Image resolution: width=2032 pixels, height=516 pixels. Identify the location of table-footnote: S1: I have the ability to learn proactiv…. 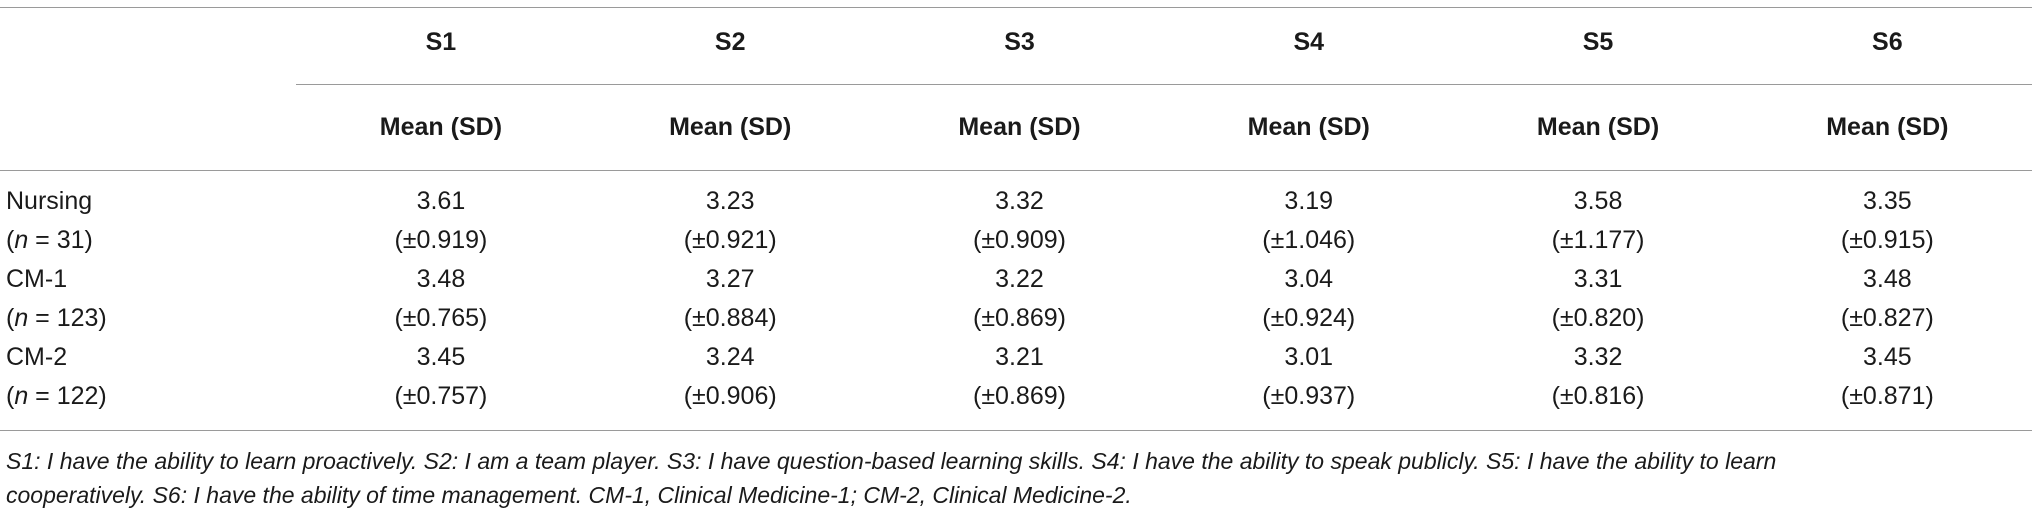
(1006, 478).